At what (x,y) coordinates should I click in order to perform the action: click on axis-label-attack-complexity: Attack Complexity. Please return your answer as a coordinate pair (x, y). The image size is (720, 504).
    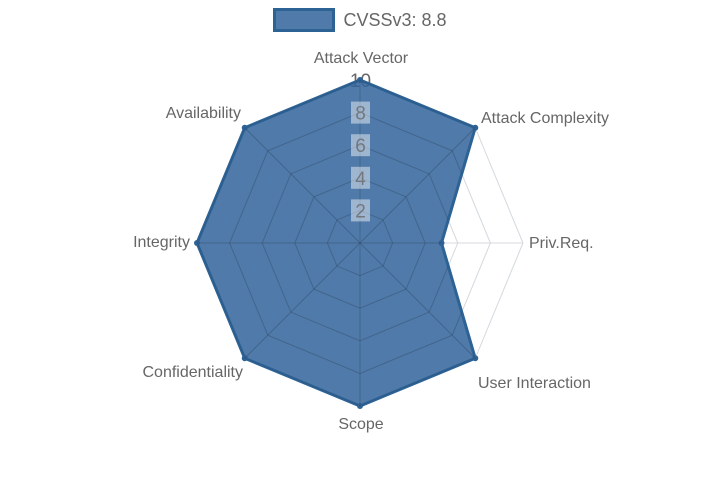
    Looking at the image, I should click on (545, 118).